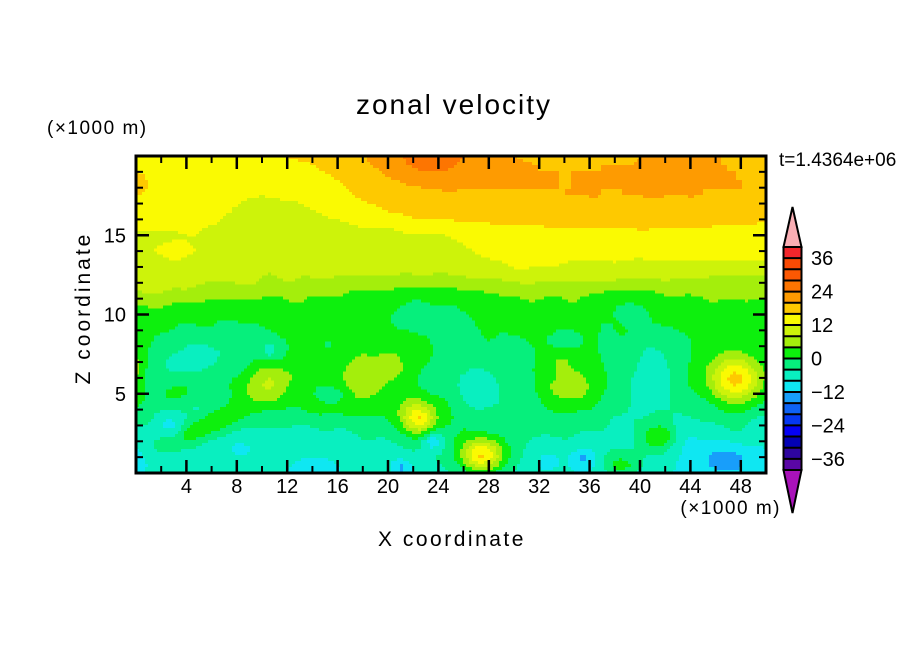  What do you see at coordinates (828, 460) in the screenshot?
I see `colorbar-label: −36` at bounding box center [828, 460].